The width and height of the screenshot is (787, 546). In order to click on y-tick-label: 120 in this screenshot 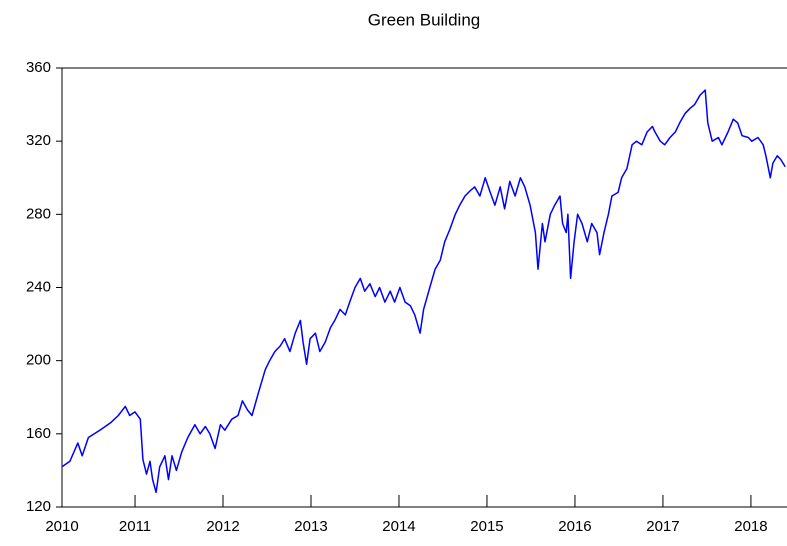, I will do `click(38, 506)`.